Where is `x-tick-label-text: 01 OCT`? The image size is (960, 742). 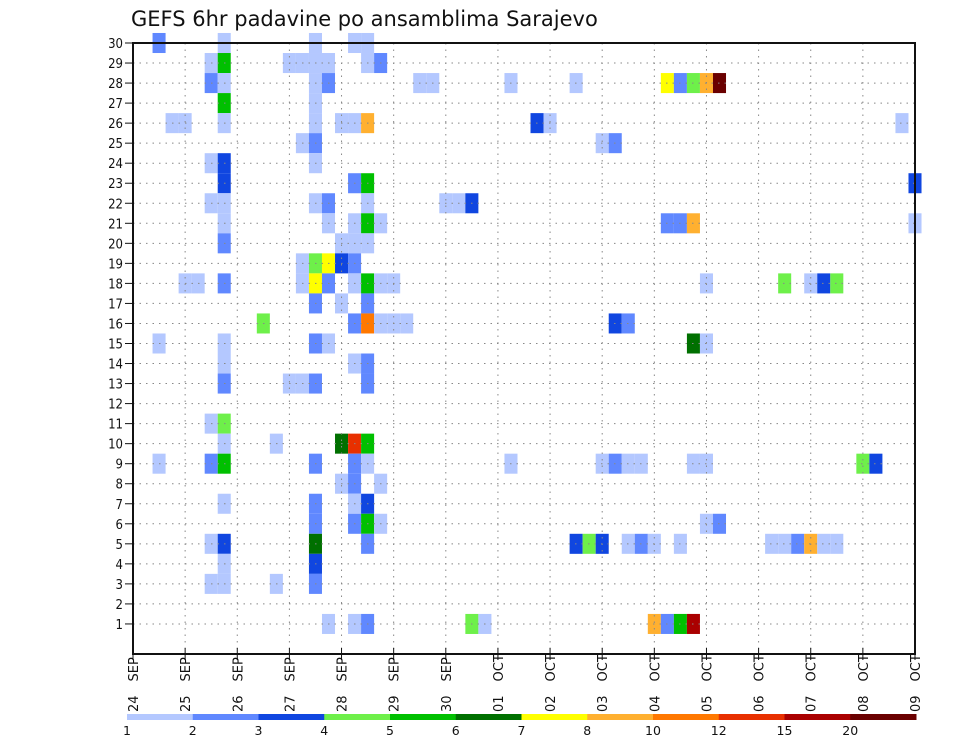
x-tick-label-text: 01 OCT is located at coordinates (499, 683).